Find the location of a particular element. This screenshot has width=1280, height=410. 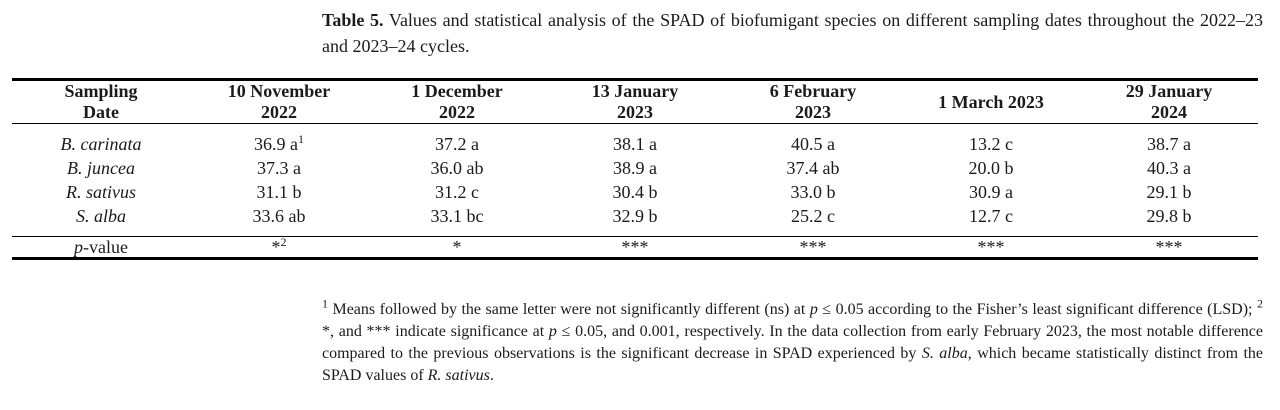

spad-value: 36.9 a1 is located at coordinates (279, 143).